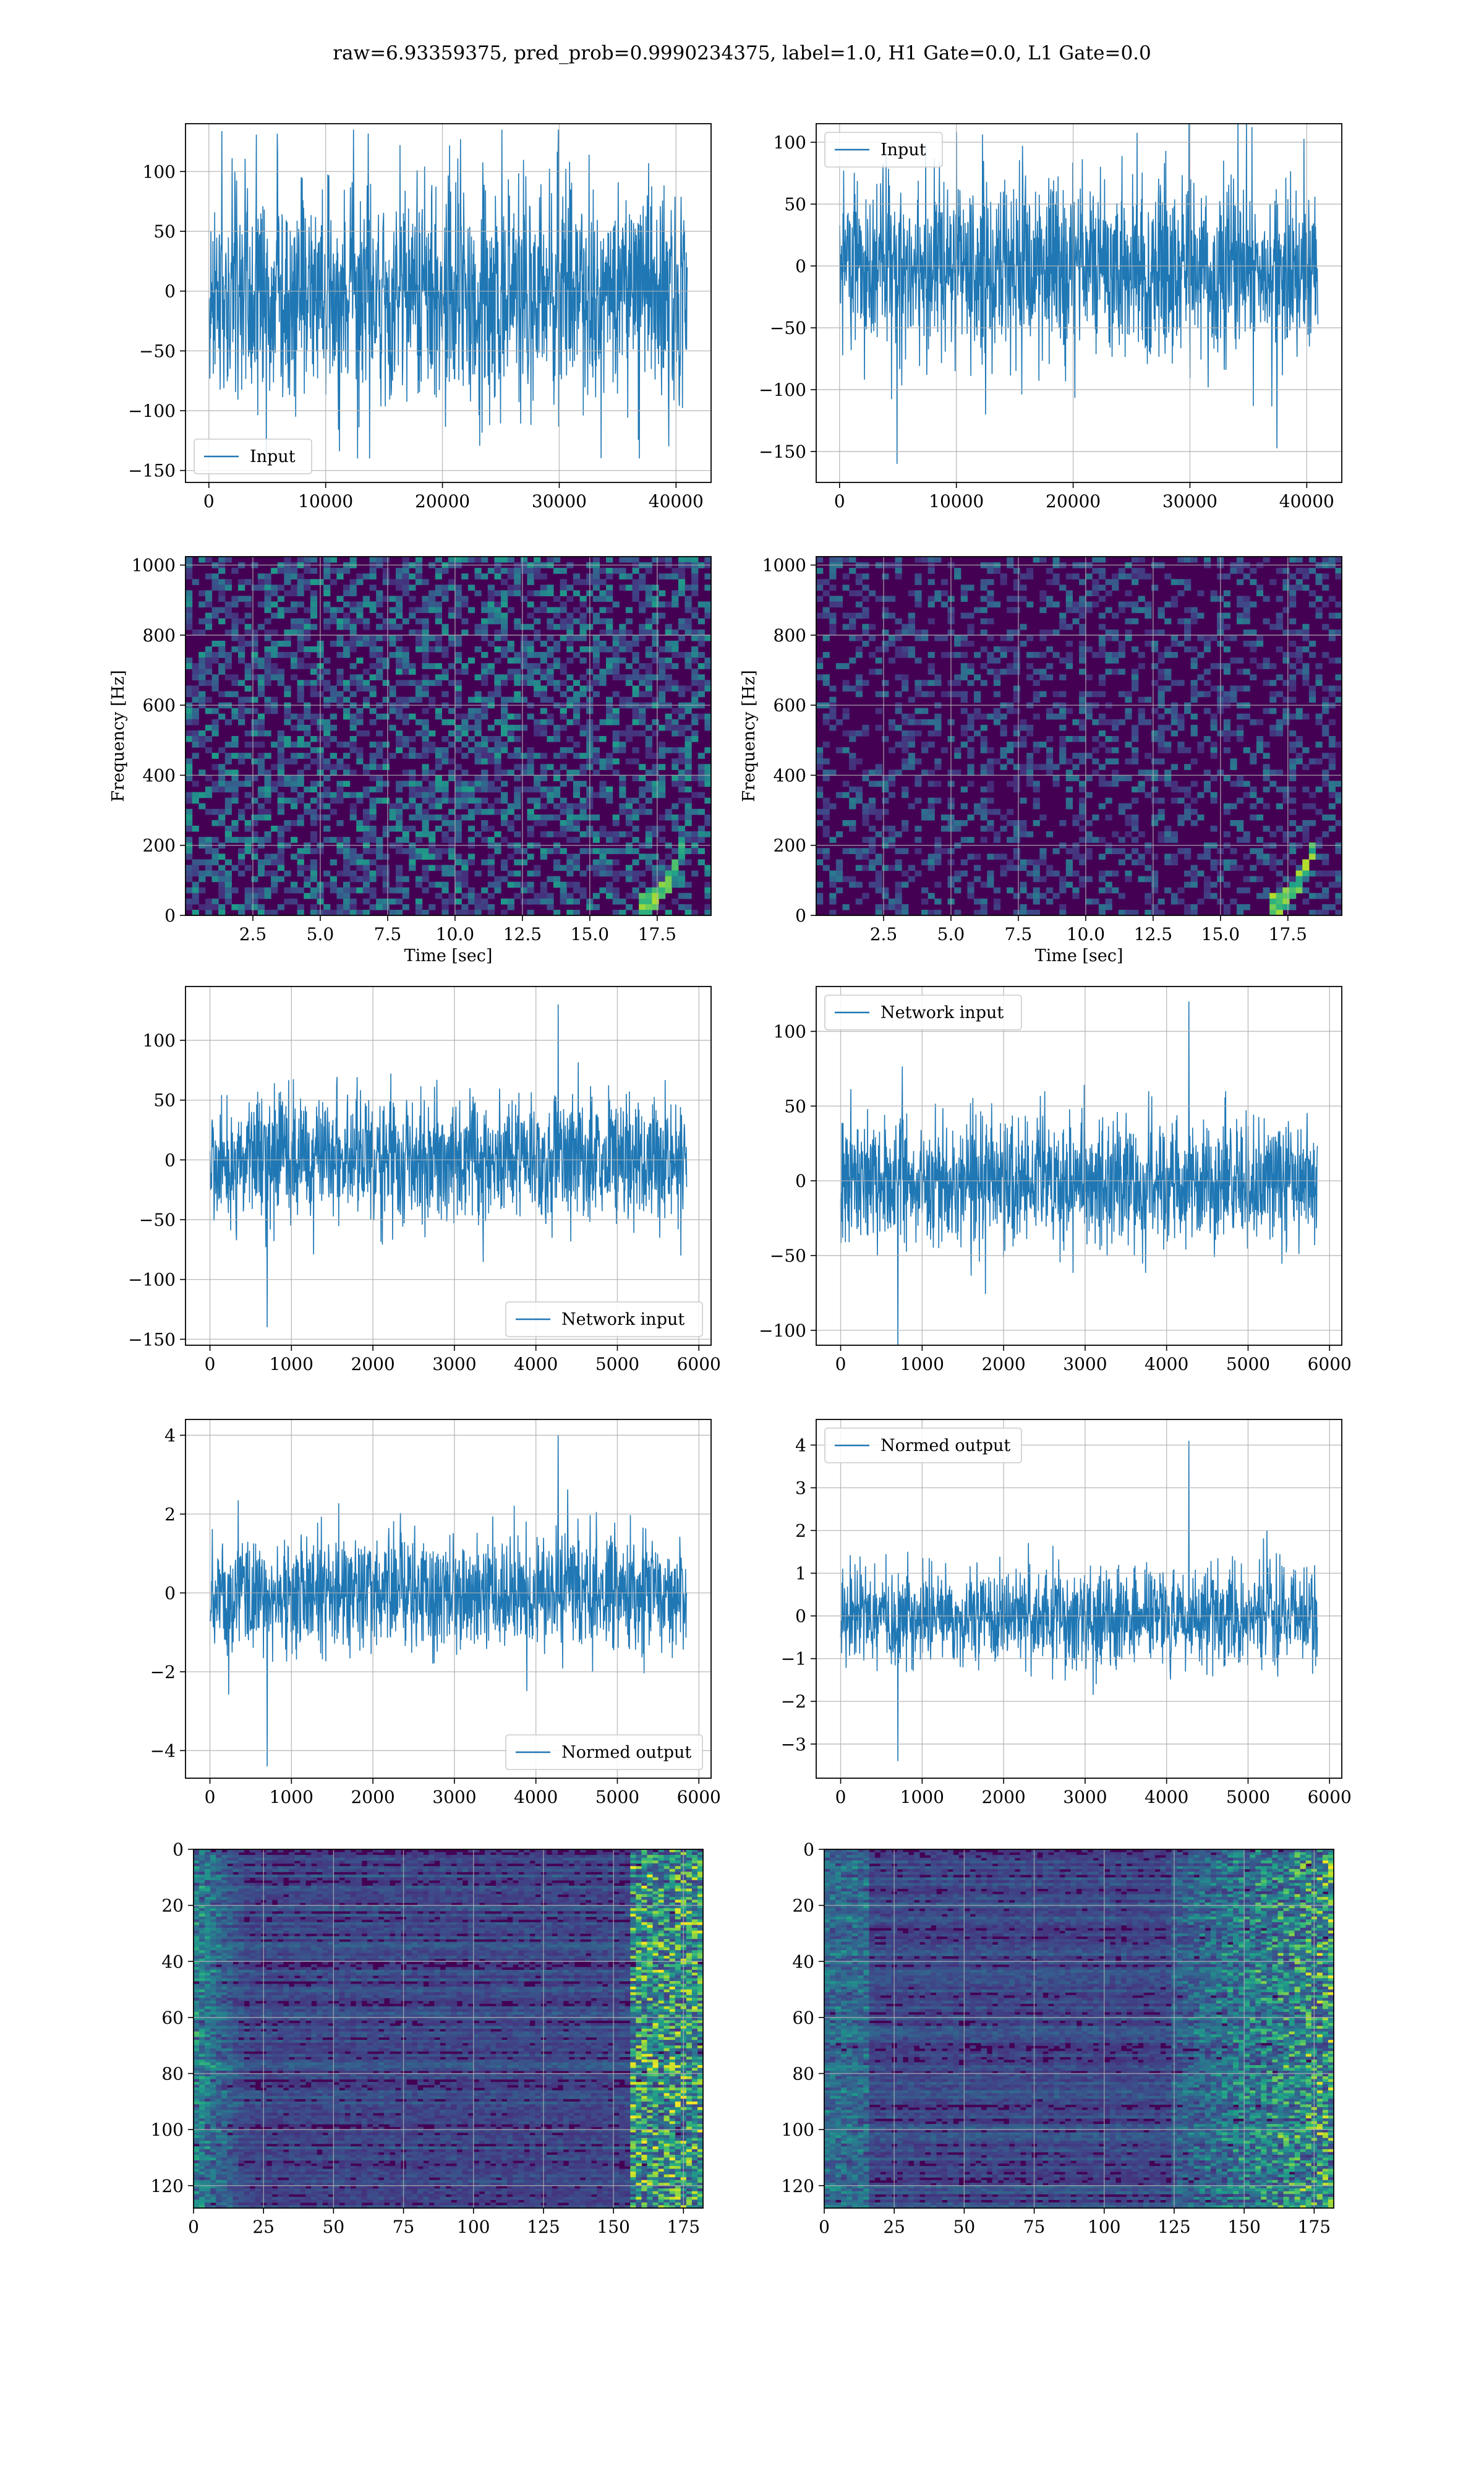 This screenshot has height=2474, width=1484. Describe the element at coordinates (1220, 934) in the screenshot. I see `x-tick-label: 15.0` at that location.